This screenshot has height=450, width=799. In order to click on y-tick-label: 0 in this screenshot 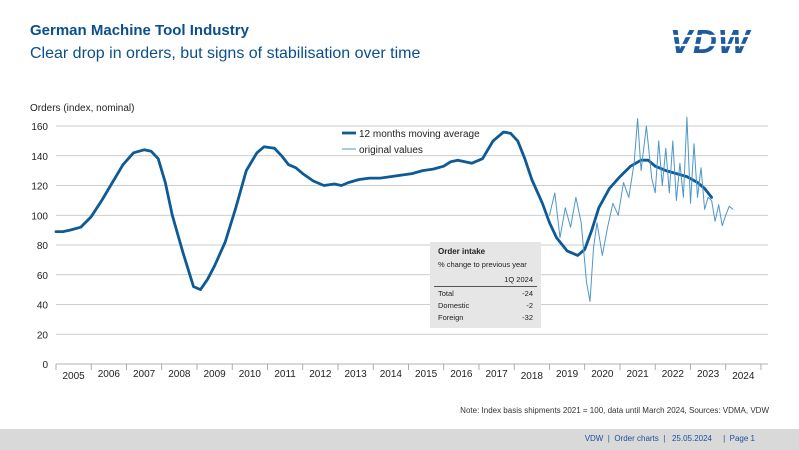, I will do `click(45, 365)`.